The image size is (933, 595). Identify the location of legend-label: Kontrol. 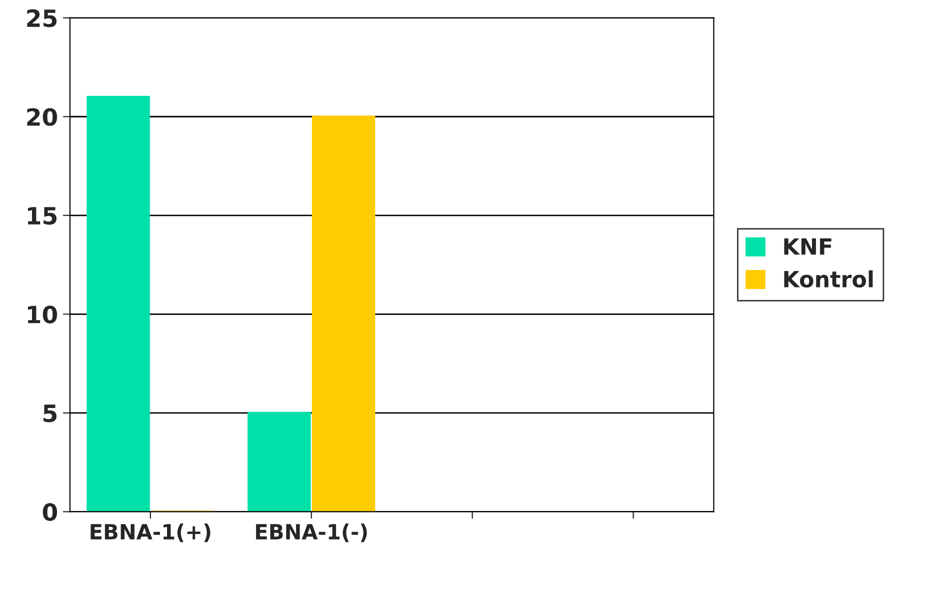
(828, 279).